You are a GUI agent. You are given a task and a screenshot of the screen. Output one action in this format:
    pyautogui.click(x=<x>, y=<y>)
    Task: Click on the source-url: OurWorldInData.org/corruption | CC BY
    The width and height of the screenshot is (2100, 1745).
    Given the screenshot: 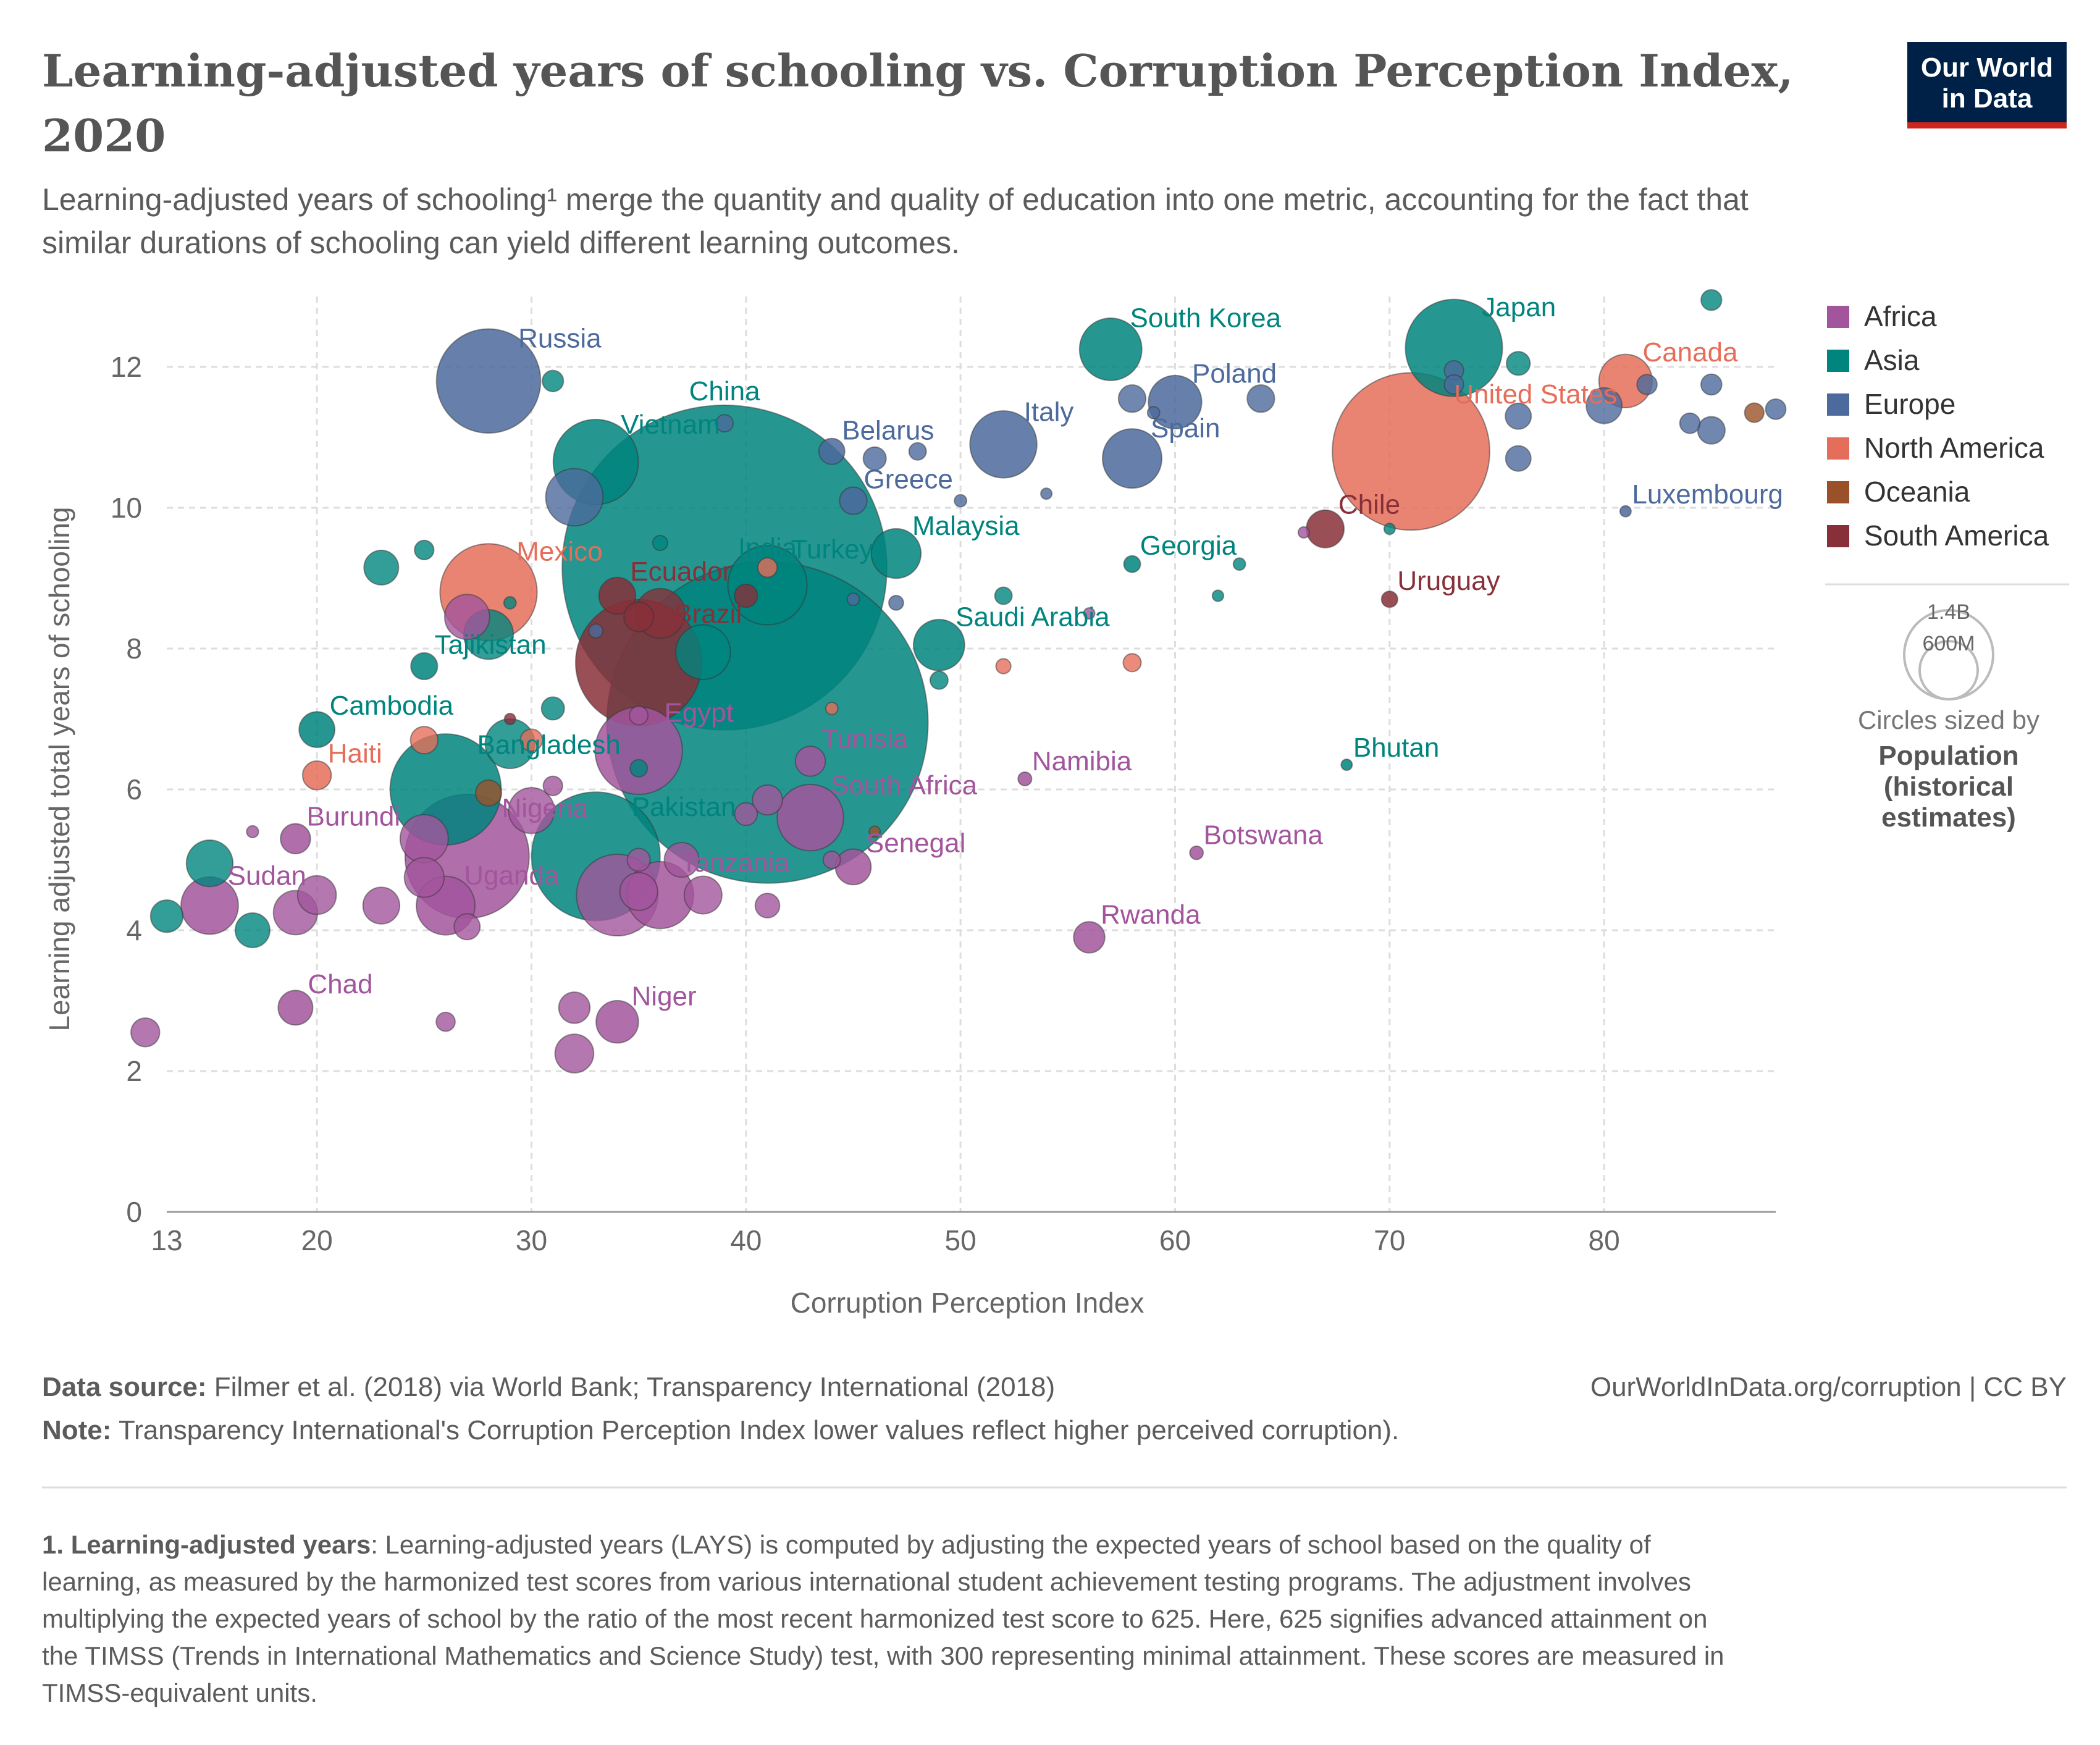 What is the action you would take?
    pyautogui.click(x=1829, y=1387)
    